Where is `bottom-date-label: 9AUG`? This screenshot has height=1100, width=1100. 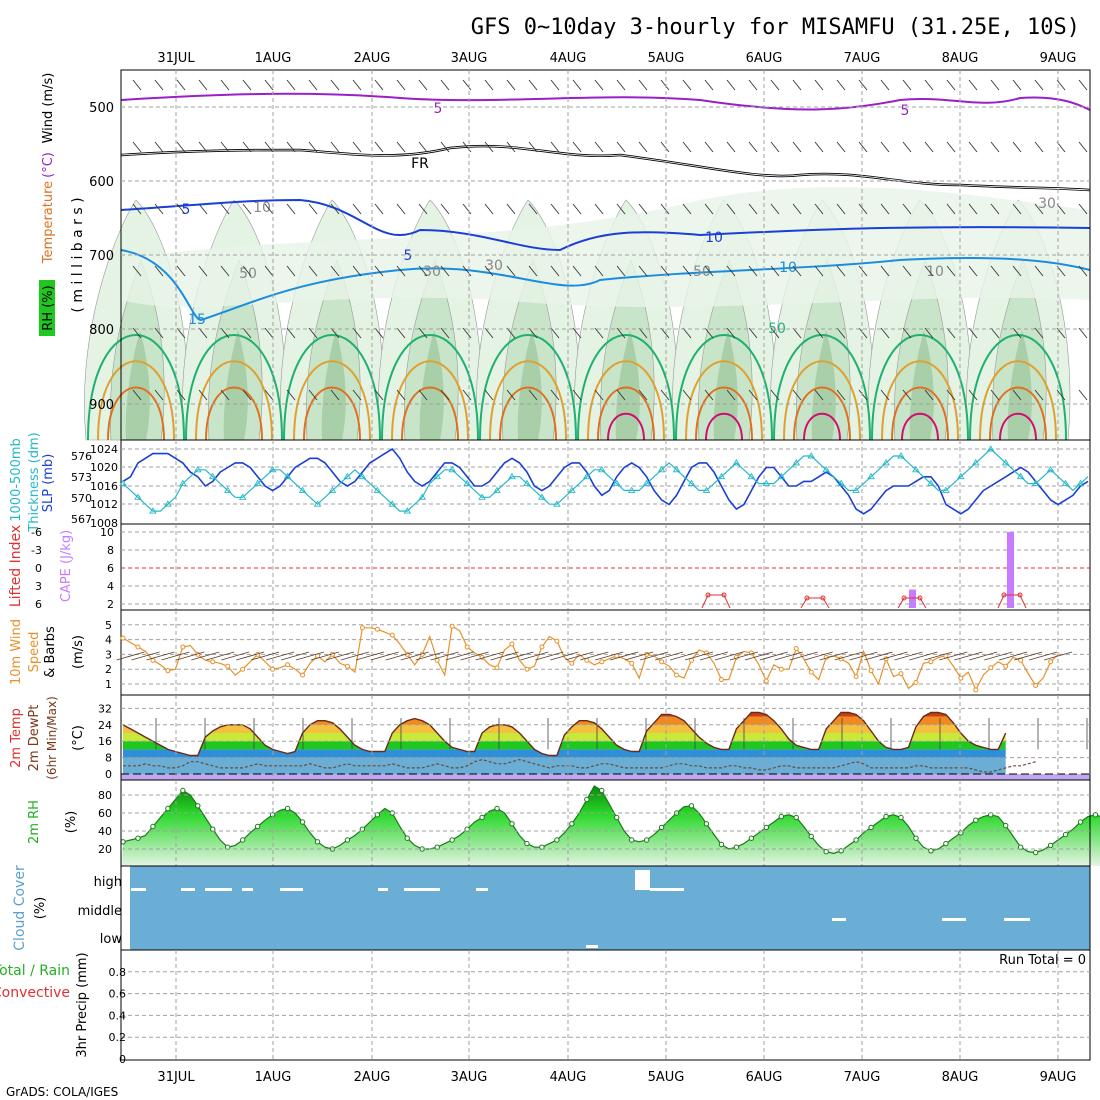
bottom-date-label: 9AUG is located at coordinates (1058, 1077).